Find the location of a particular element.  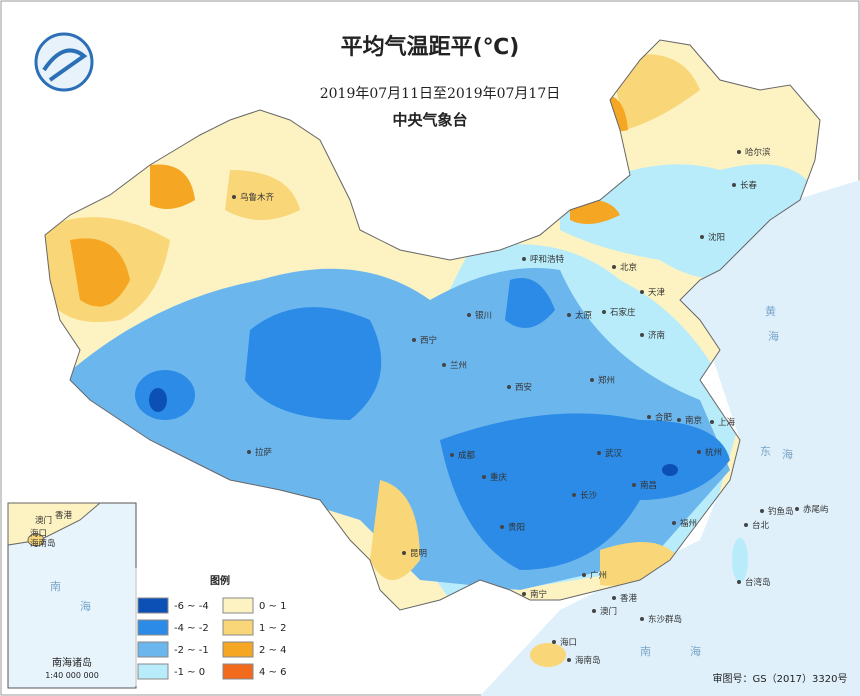

city-label: 广州 is located at coordinates (598, 575).